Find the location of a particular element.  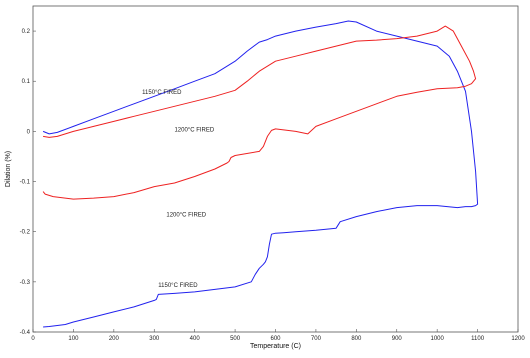

y-tick-label: -0.3 is located at coordinates (25, 283).